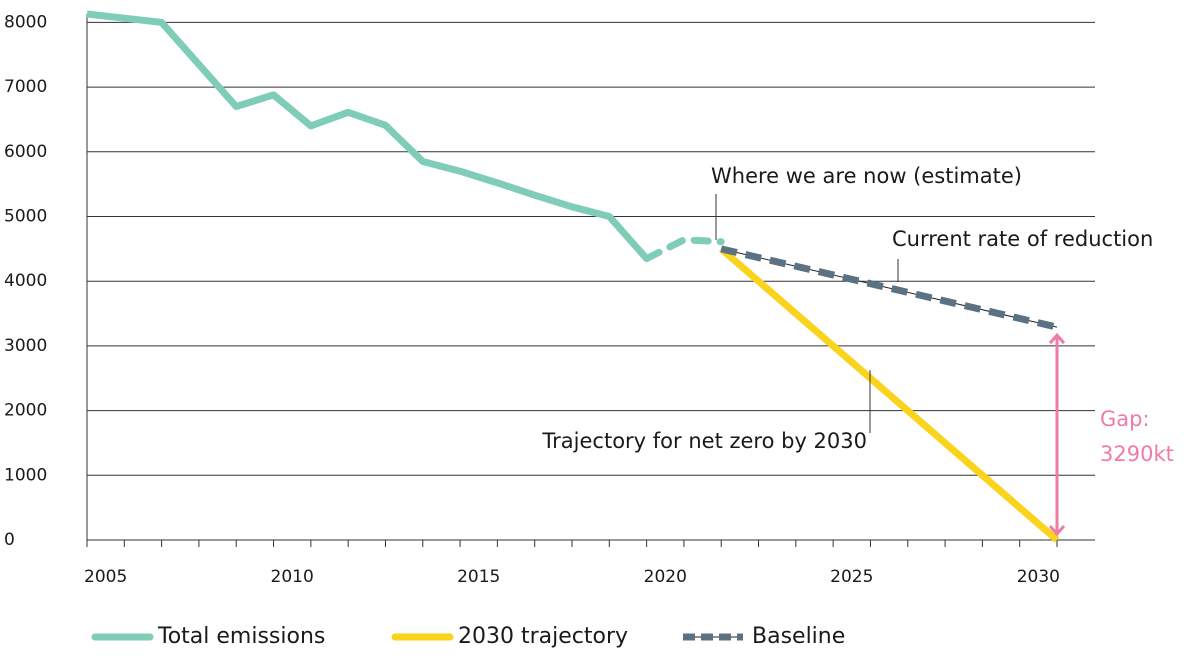  What do you see at coordinates (25, 87) in the screenshot?
I see `y-tick-label: 7000` at bounding box center [25, 87].